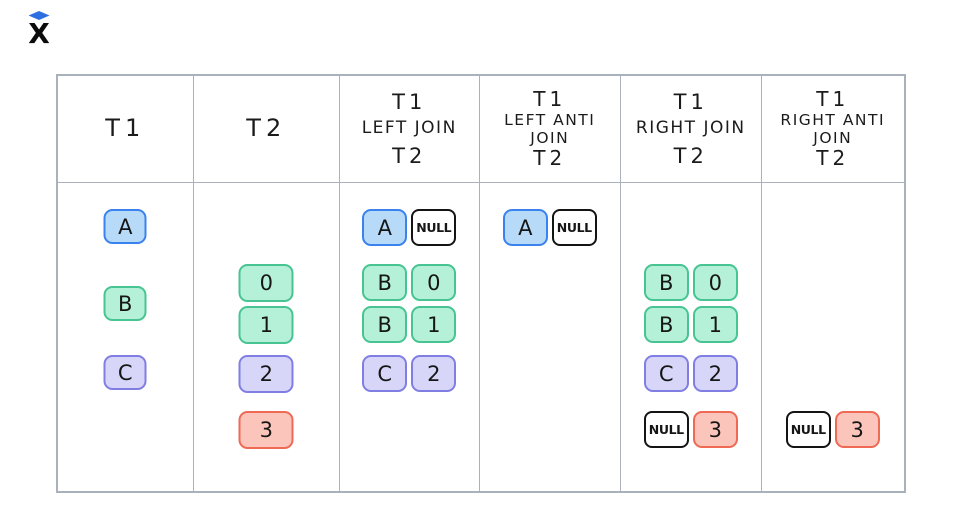 The width and height of the screenshot is (961, 529). What do you see at coordinates (833, 337) in the screenshot?
I see `column-body: NULL 3` at bounding box center [833, 337].